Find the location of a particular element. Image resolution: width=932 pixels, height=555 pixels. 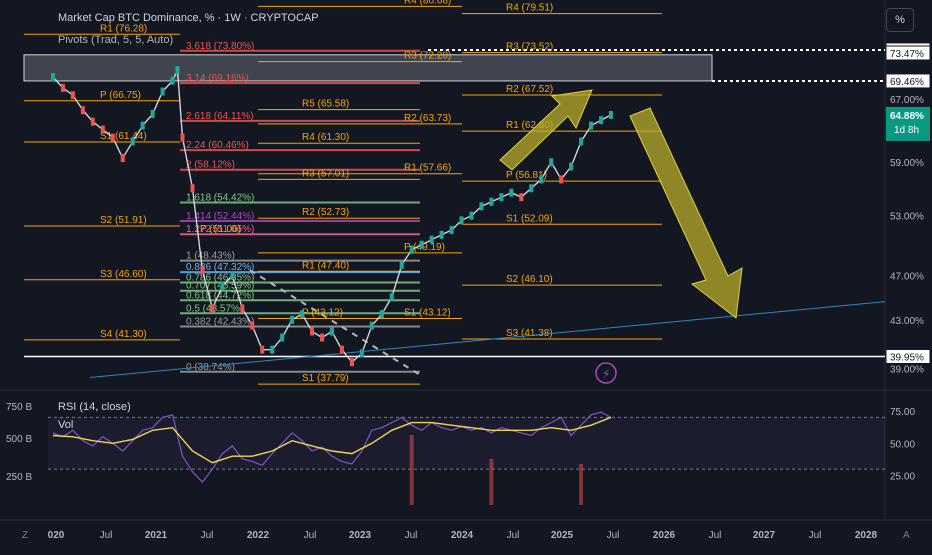

rsi-ma-line is located at coordinates (332, 440).